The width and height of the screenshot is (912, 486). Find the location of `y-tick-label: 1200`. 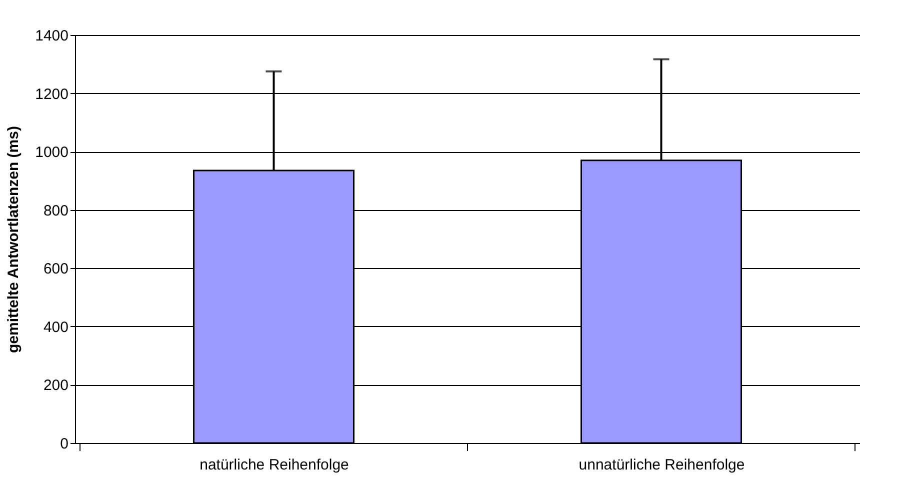

y-tick-label: 1200 is located at coordinates (51, 94).